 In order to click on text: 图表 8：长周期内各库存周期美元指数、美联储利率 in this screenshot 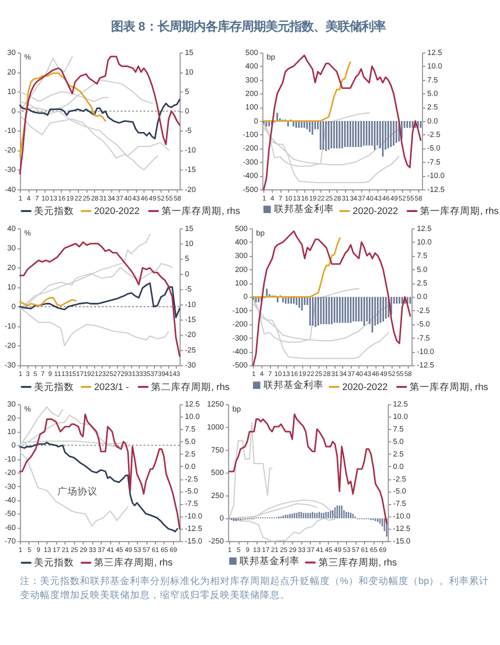, I will do `click(248, 27)`.